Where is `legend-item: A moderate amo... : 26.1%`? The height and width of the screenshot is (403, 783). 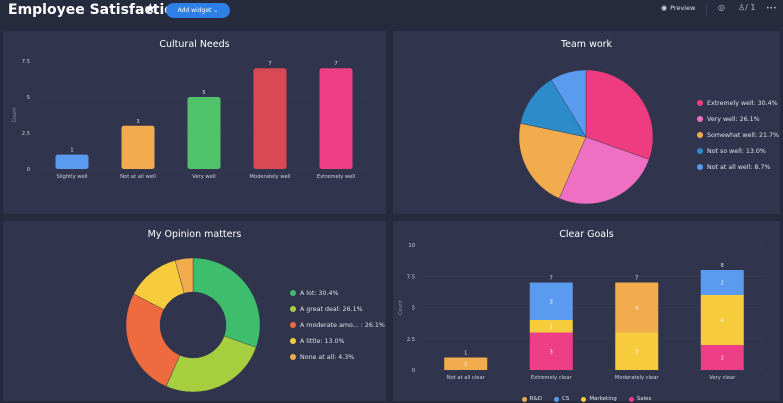
legend-item: A moderate amo... : 26.1% is located at coordinates (337, 325).